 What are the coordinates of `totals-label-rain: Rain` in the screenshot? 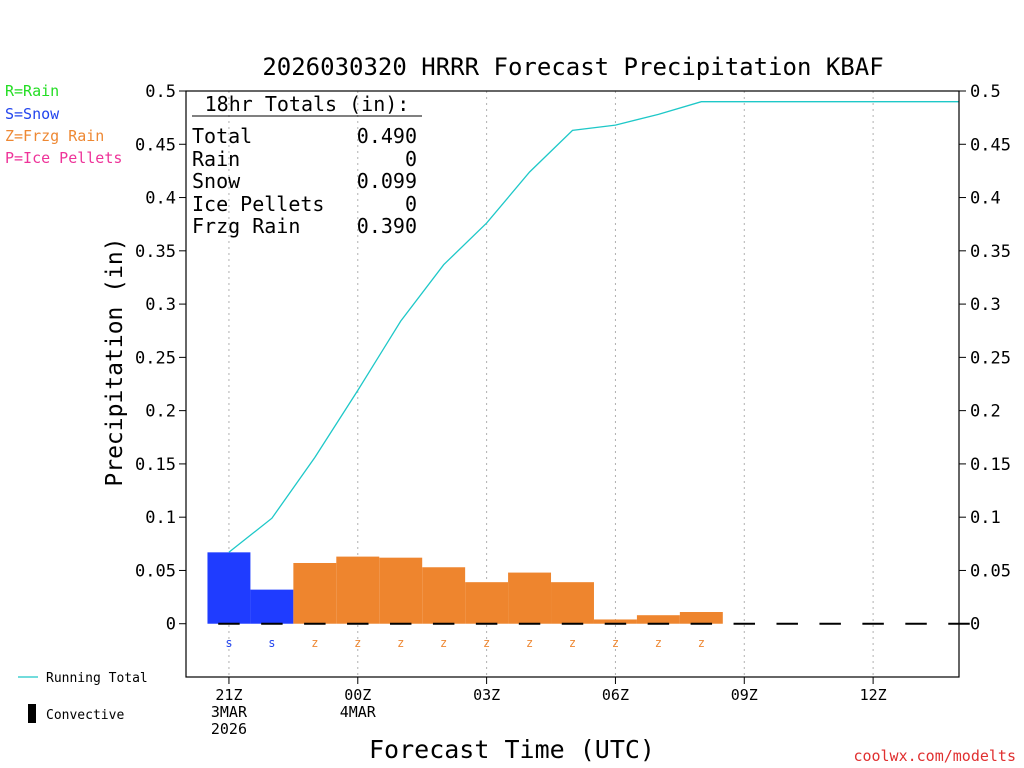 It's located at (216, 159).